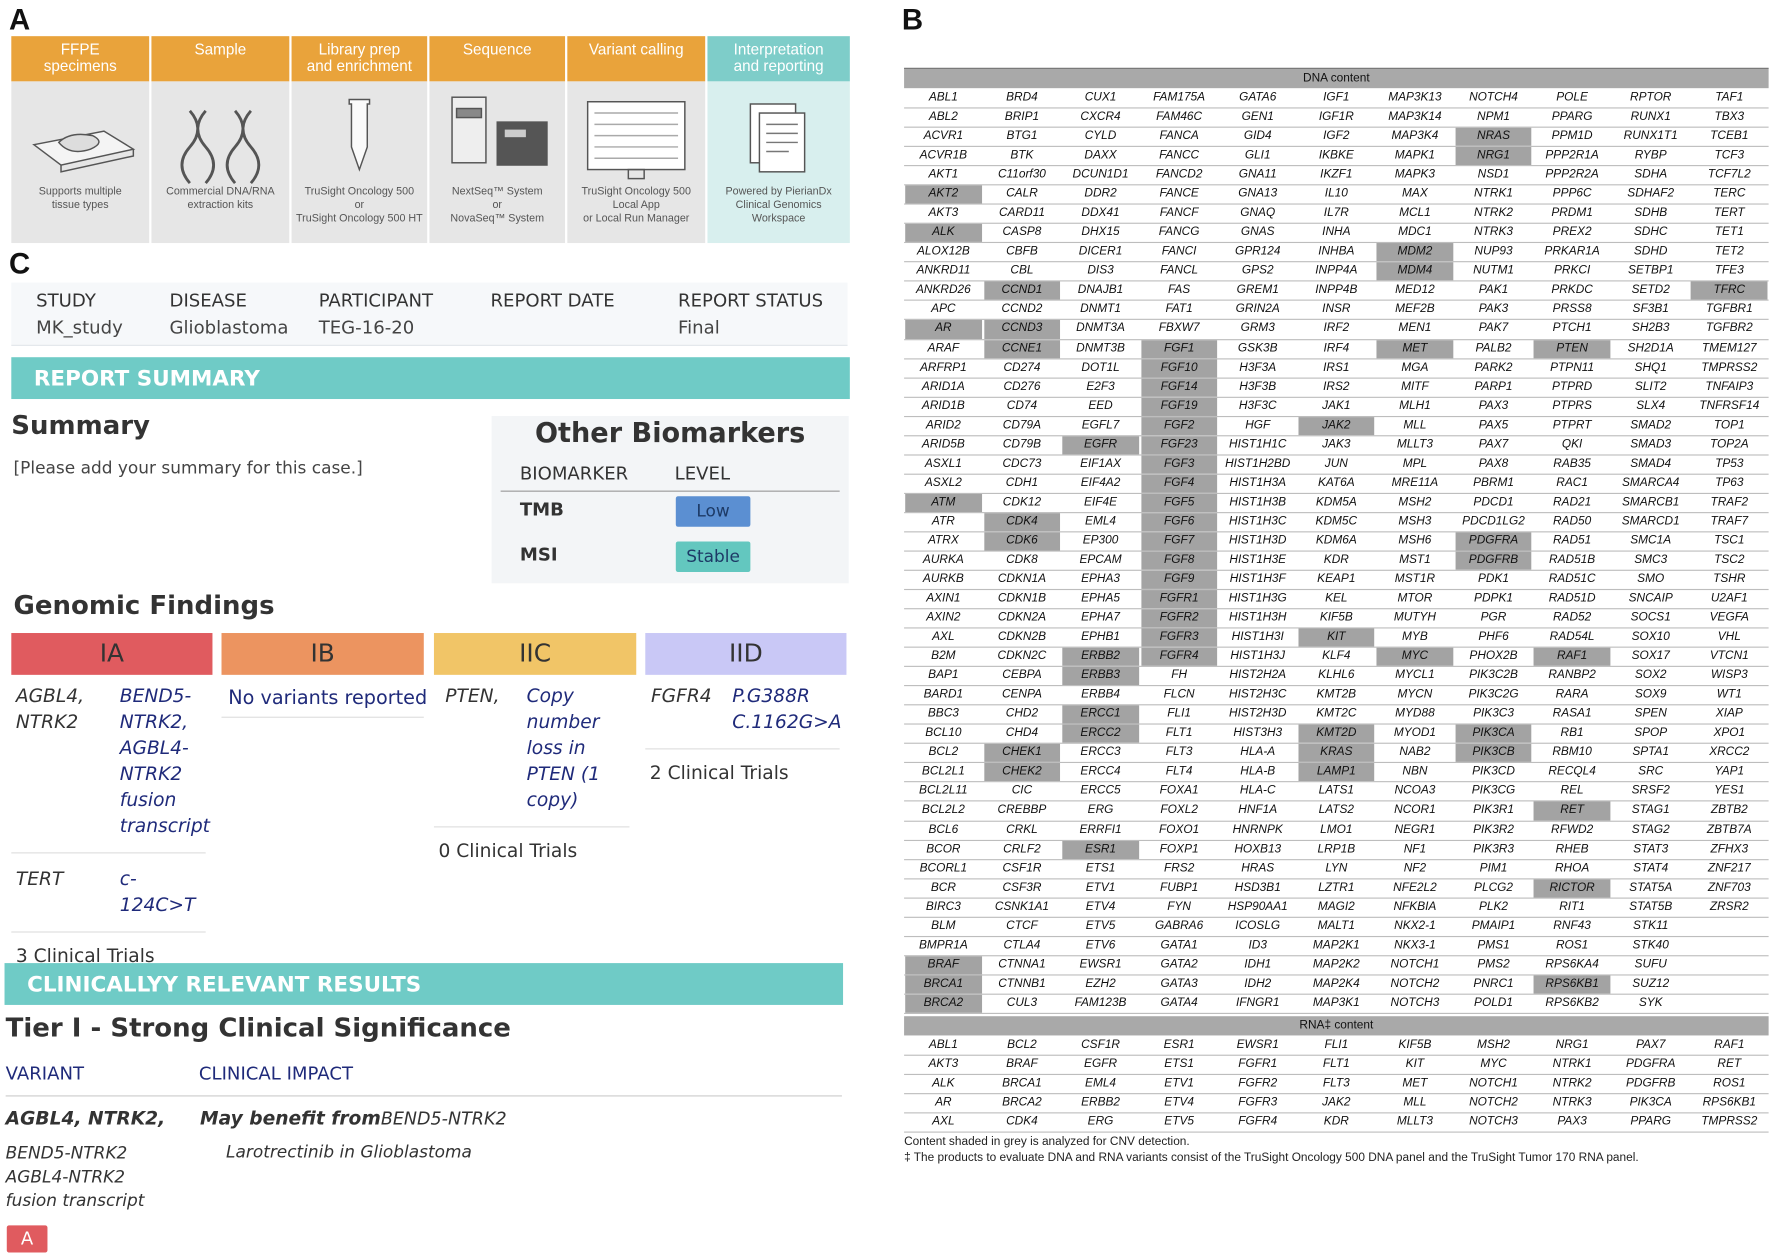 The height and width of the screenshot is (1257, 1772). I want to click on gene-cell: CIC, so click(1022, 790).